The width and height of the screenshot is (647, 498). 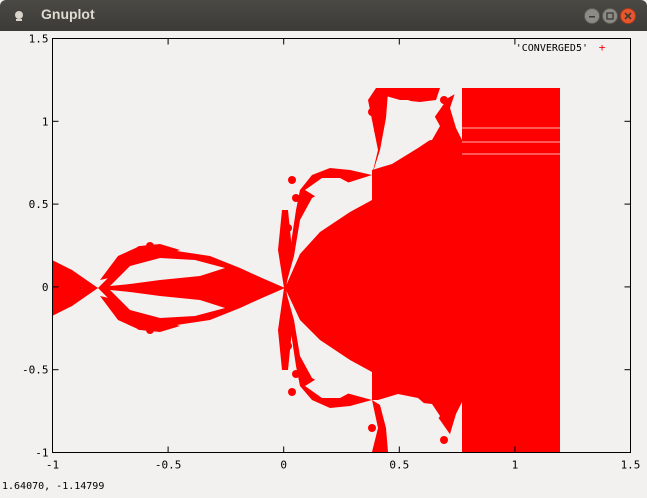 What do you see at coordinates (39, 204) in the screenshot?
I see `y-tick-label: 0.5` at bounding box center [39, 204].